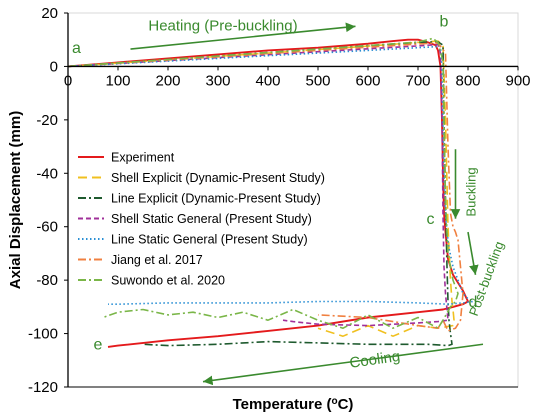  I want to click on legend-label: Suwondo et al. 2020, so click(168, 281).